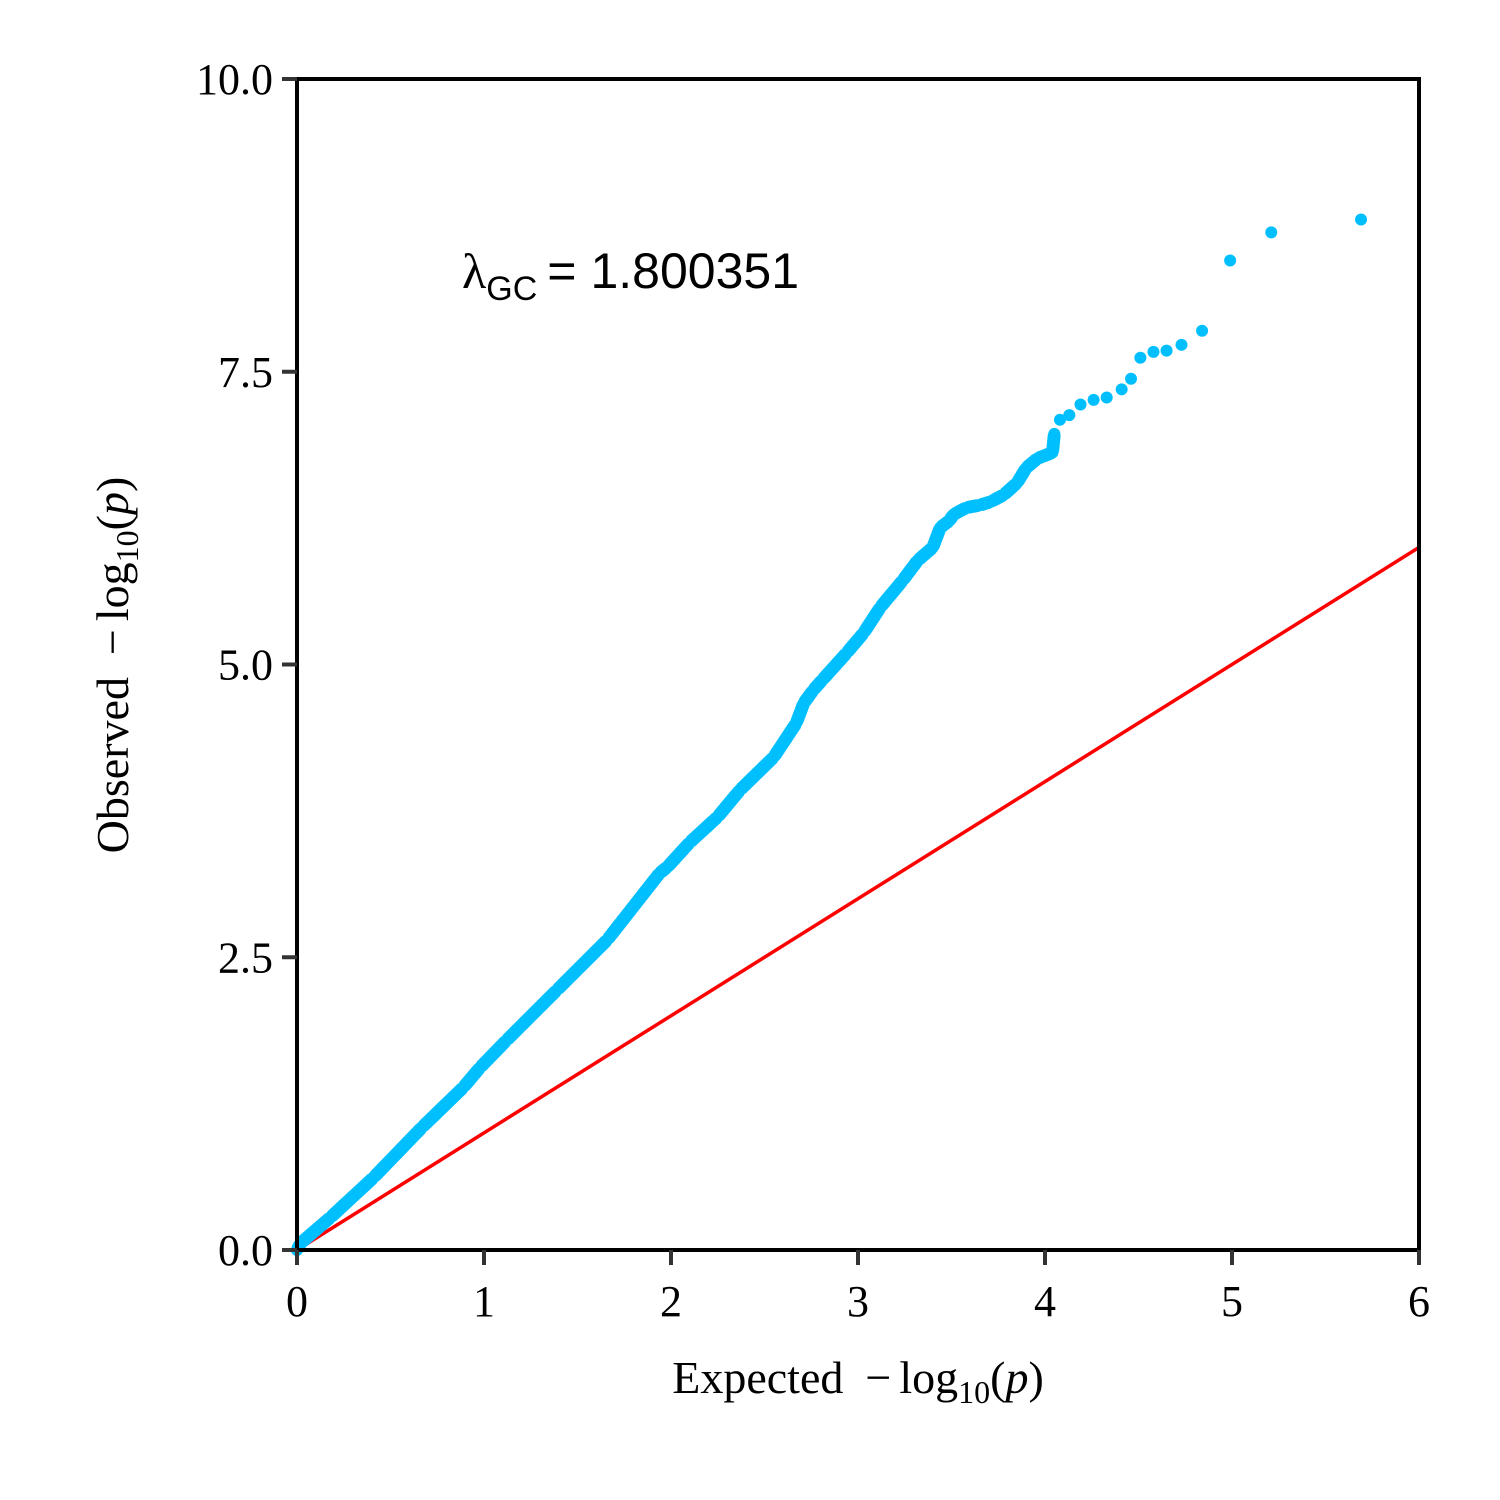  I want to click on lambda-symbol: λ, so click(474, 271).